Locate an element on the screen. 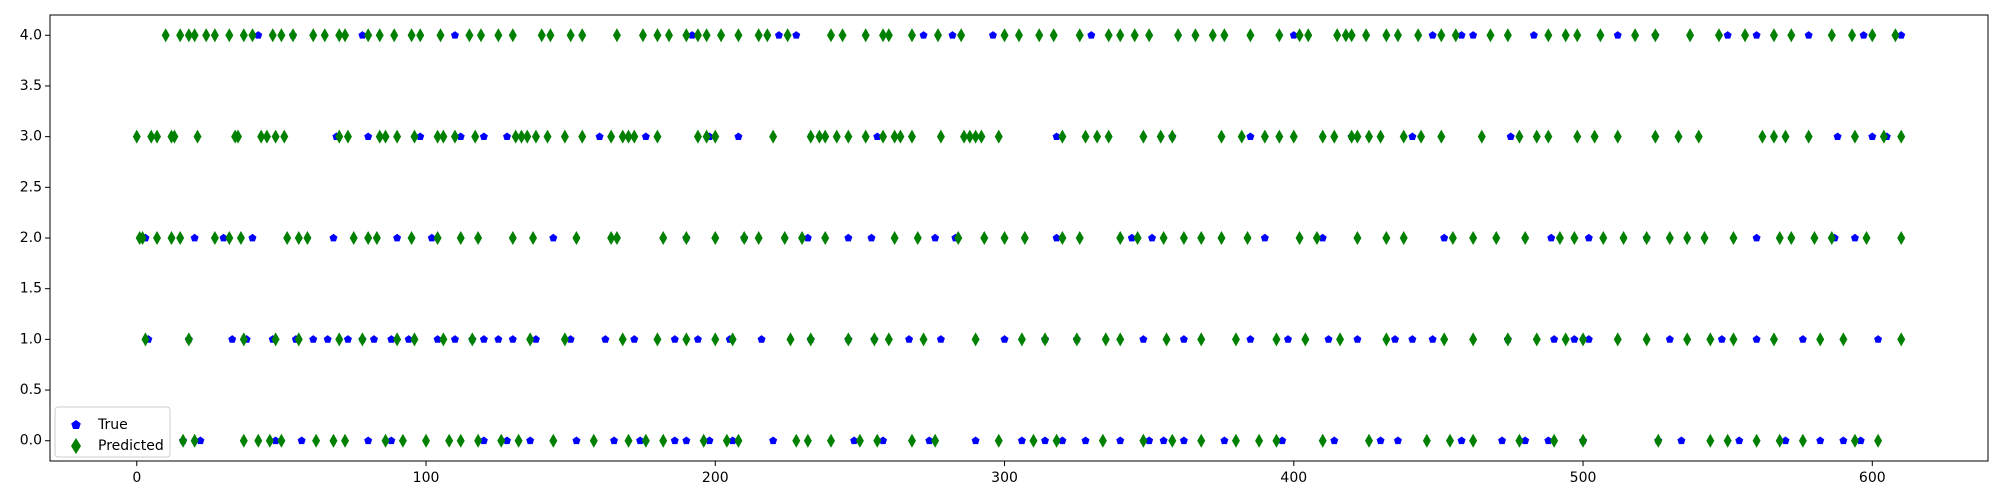 The image size is (2000, 500). x-tick-label: 100 is located at coordinates (426, 478).